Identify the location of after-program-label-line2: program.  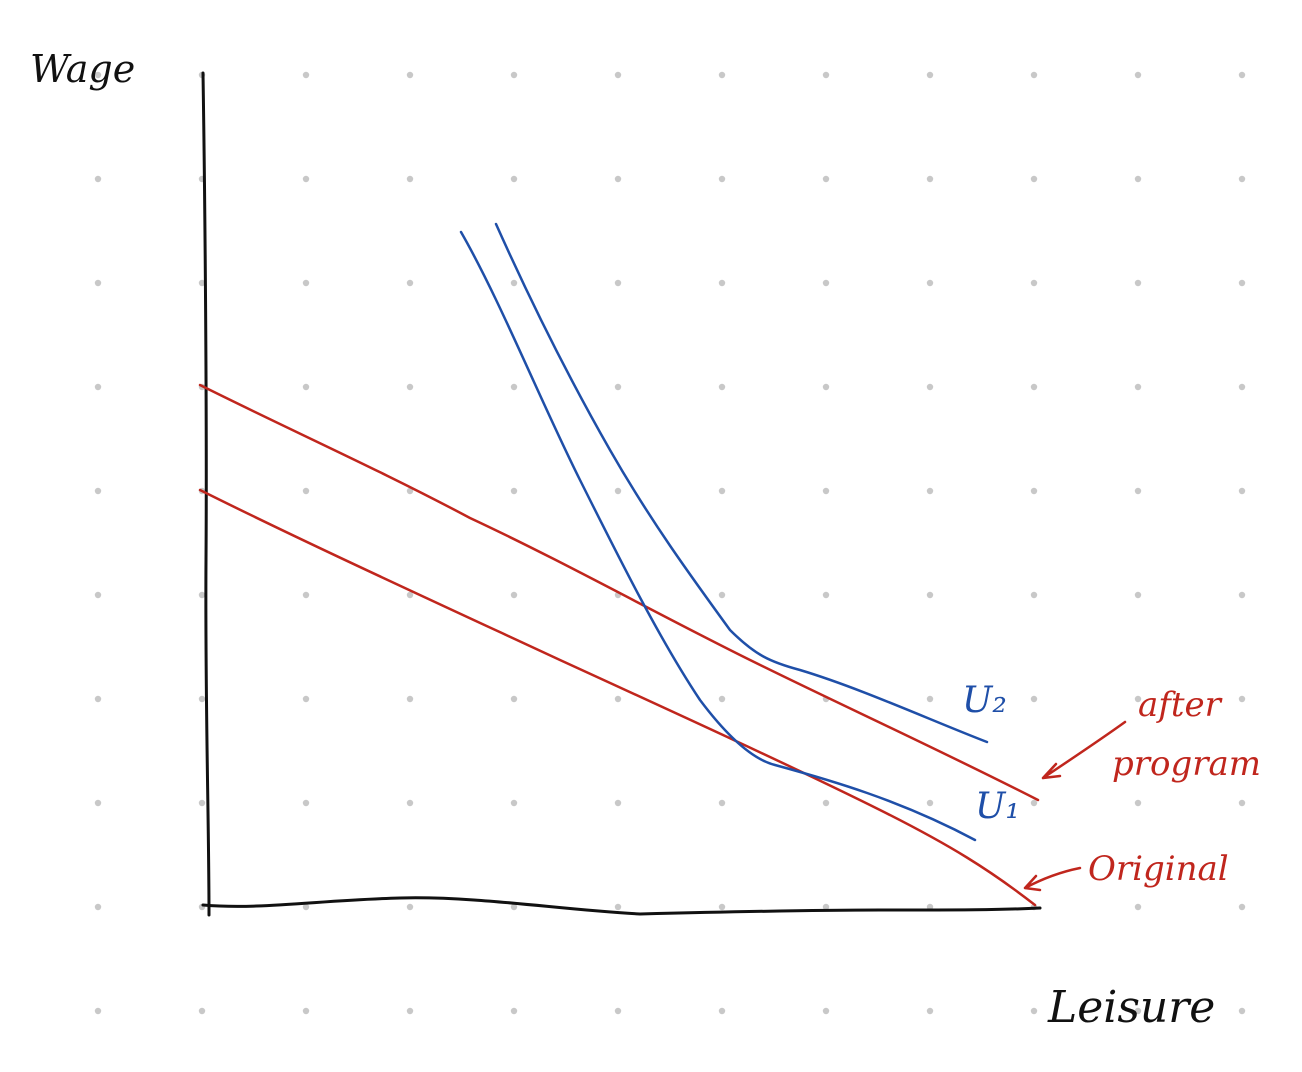
(1186, 764).